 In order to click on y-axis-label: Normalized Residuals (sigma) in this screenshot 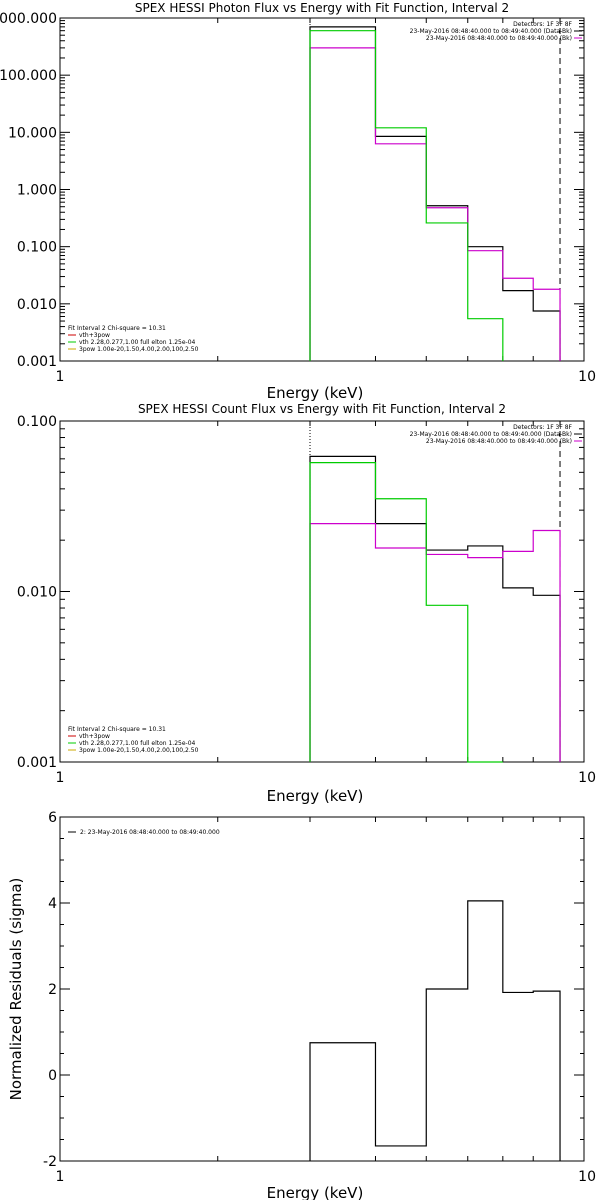, I will do `click(16, 989)`.